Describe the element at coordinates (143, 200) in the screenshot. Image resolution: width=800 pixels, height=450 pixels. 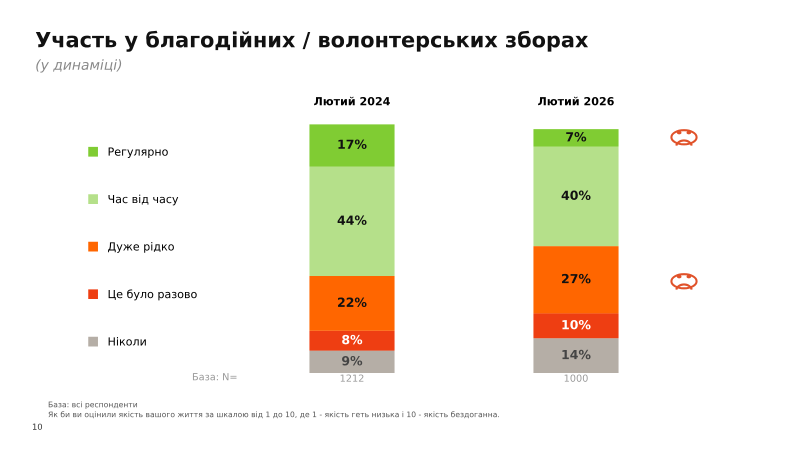
I see `legend-label: Час від часу` at that location.